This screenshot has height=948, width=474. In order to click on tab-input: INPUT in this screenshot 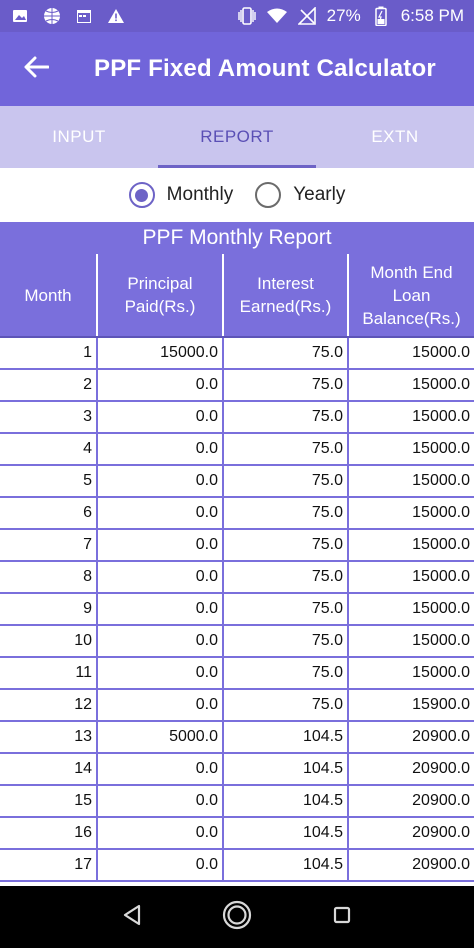, I will do `click(79, 136)`.